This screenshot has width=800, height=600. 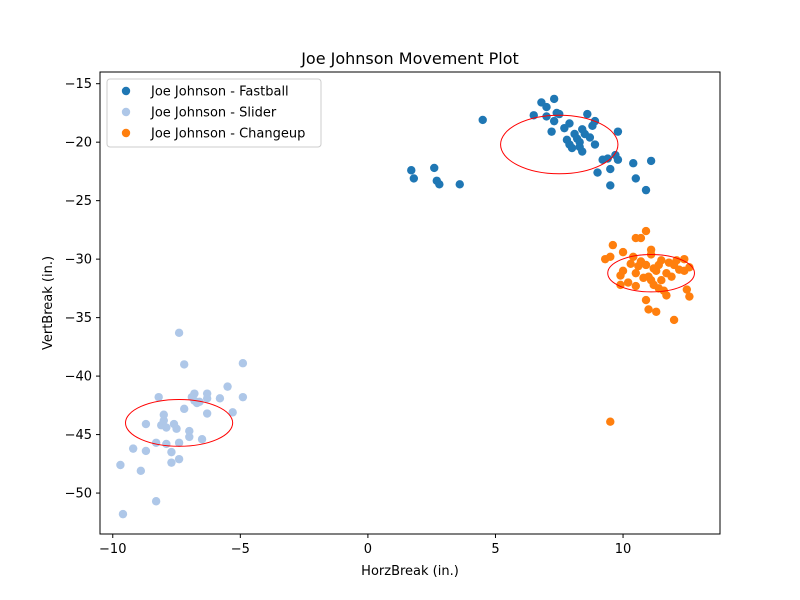 What do you see at coordinates (240, 549) in the screenshot?
I see `x-tick-label: −5` at bounding box center [240, 549].